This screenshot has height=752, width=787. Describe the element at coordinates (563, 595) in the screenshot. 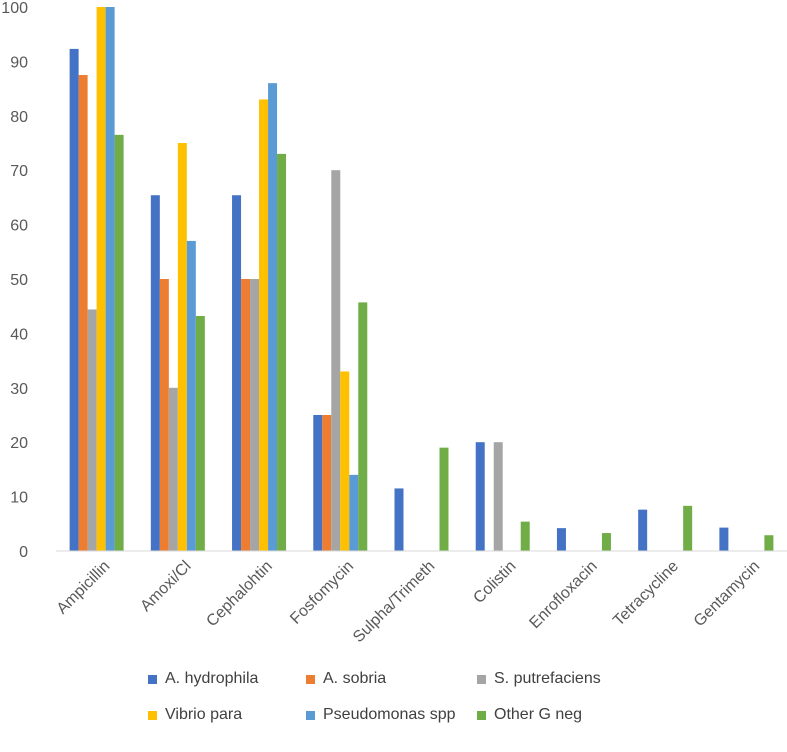

I see `x-tick-label: Enrofloxacin` at that location.